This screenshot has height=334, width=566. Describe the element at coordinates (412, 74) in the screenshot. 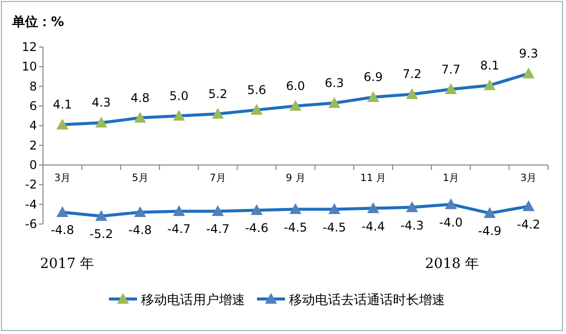

I see `data-label: 7.2` at that location.